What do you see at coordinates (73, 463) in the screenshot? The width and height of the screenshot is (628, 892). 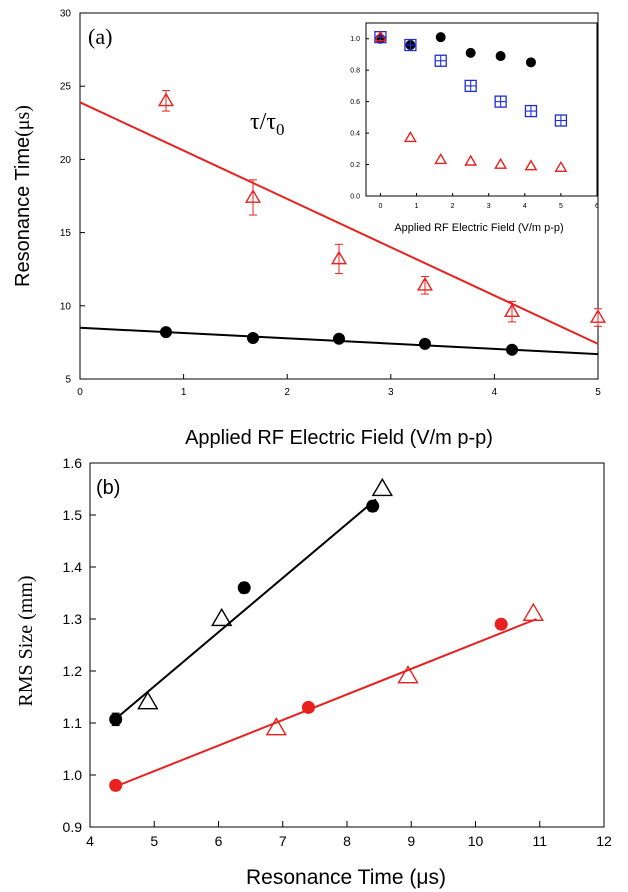 I see `y-tick-label: 1.6` at bounding box center [73, 463].